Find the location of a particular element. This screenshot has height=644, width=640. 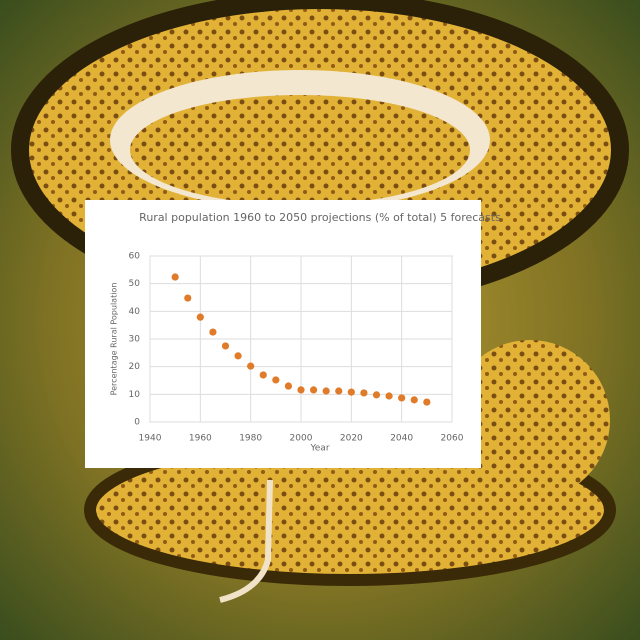

x-tick-label: 1940 is located at coordinates (150, 439).